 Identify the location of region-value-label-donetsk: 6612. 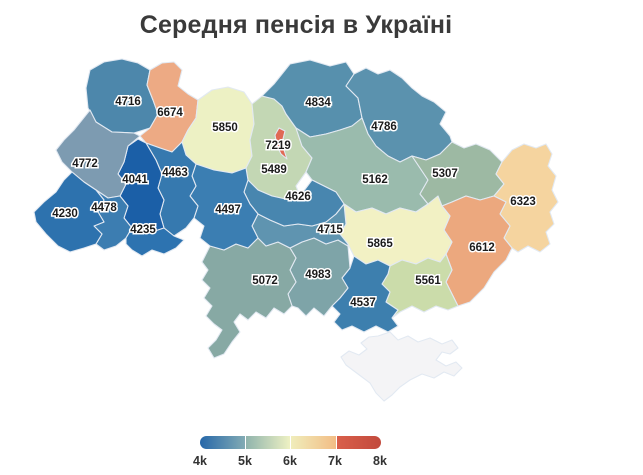
(482, 248).